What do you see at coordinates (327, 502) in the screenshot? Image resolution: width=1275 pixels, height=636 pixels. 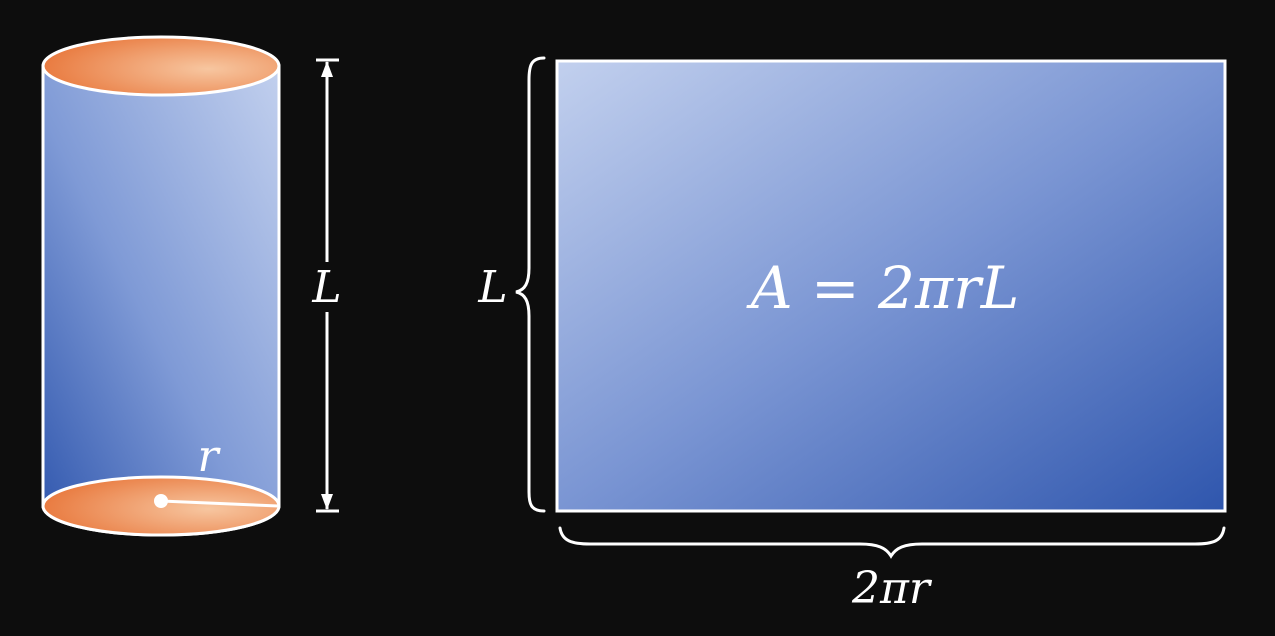 I see `arrowhead-down` at bounding box center [327, 502].